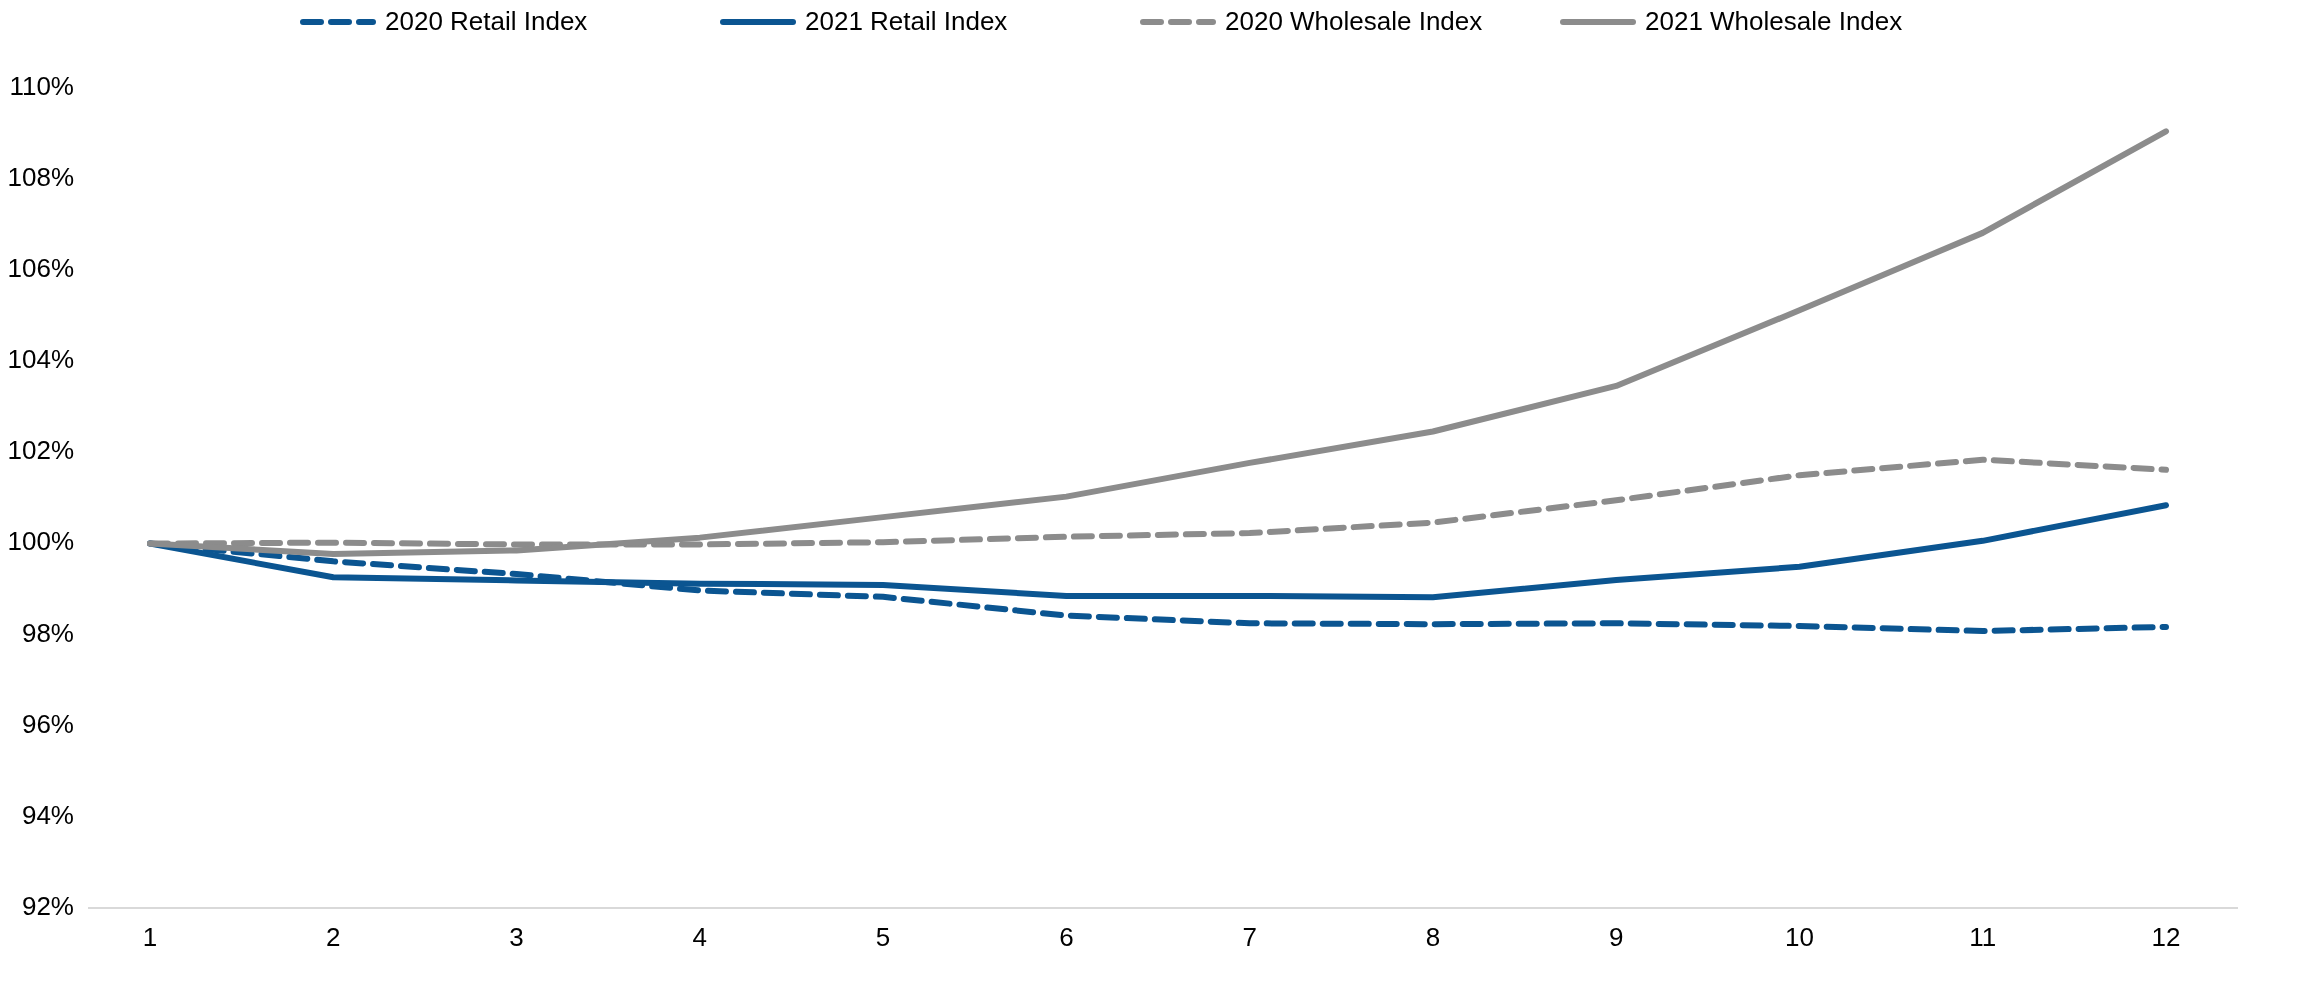  I want to click on legend-label: 2021 Retail Index, so click(906, 21).